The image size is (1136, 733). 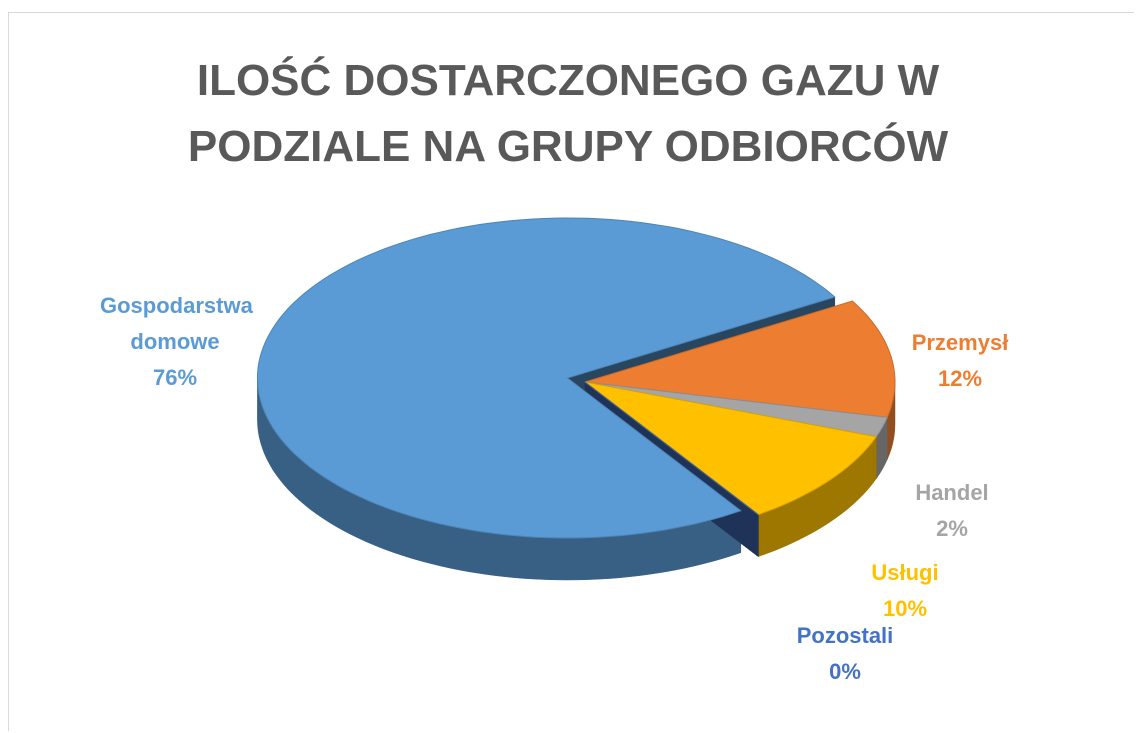 I want to click on value-label: 76%, so click(x=175, y=377).